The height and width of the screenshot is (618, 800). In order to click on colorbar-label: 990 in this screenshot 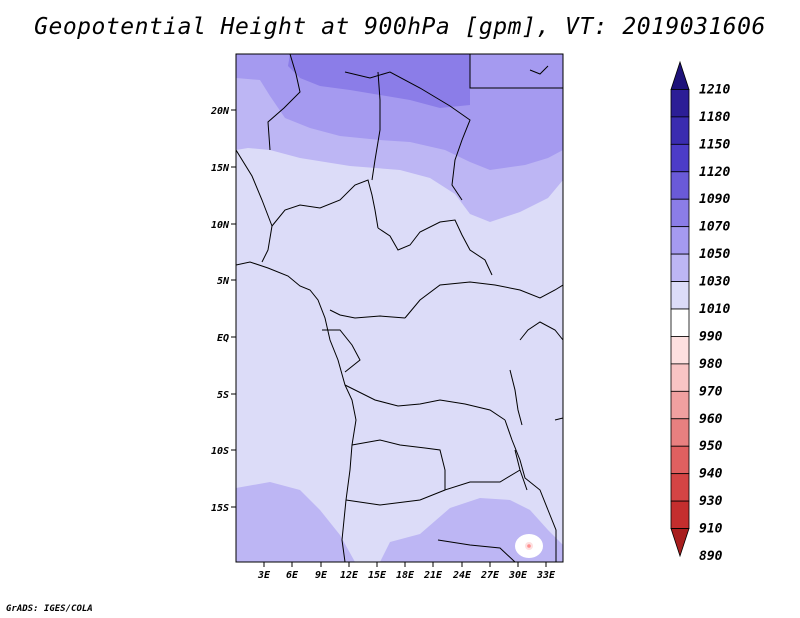, I will do `click(711, 336)`.